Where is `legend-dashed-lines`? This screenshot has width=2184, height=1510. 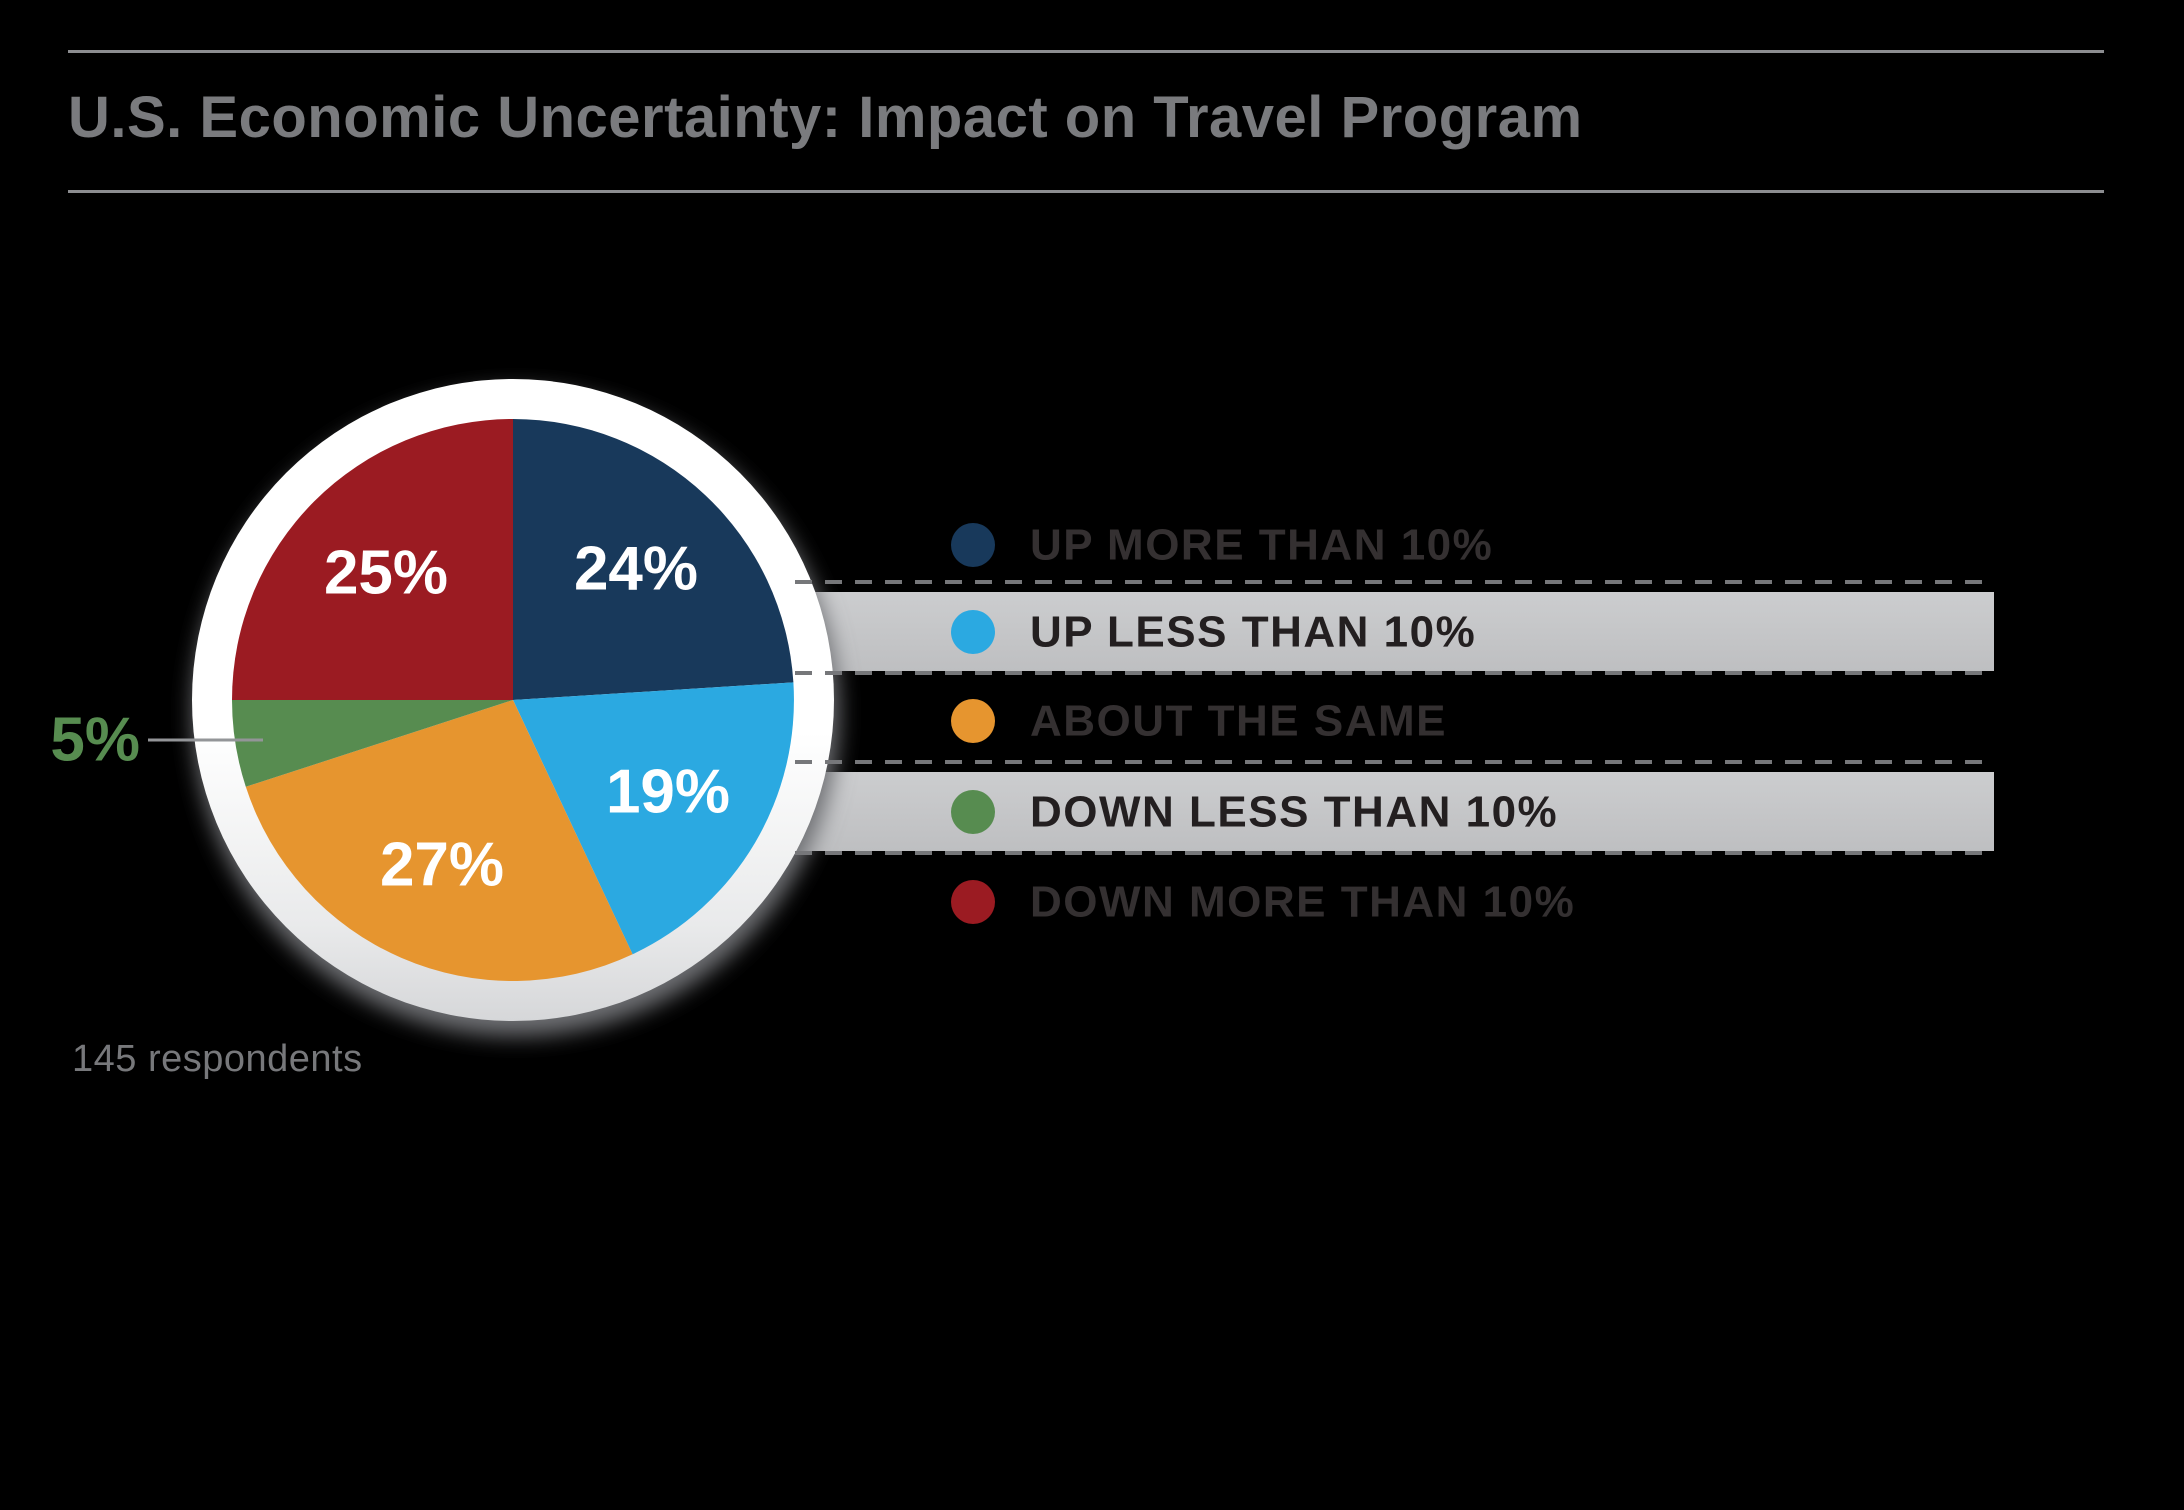
legend-dashed-lines is located at coordinates (1394, 717).